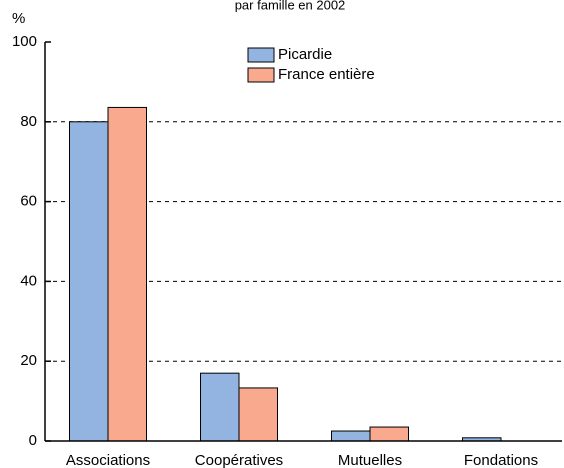  I want to click on y-tick-label: 20, so click(28, 360).